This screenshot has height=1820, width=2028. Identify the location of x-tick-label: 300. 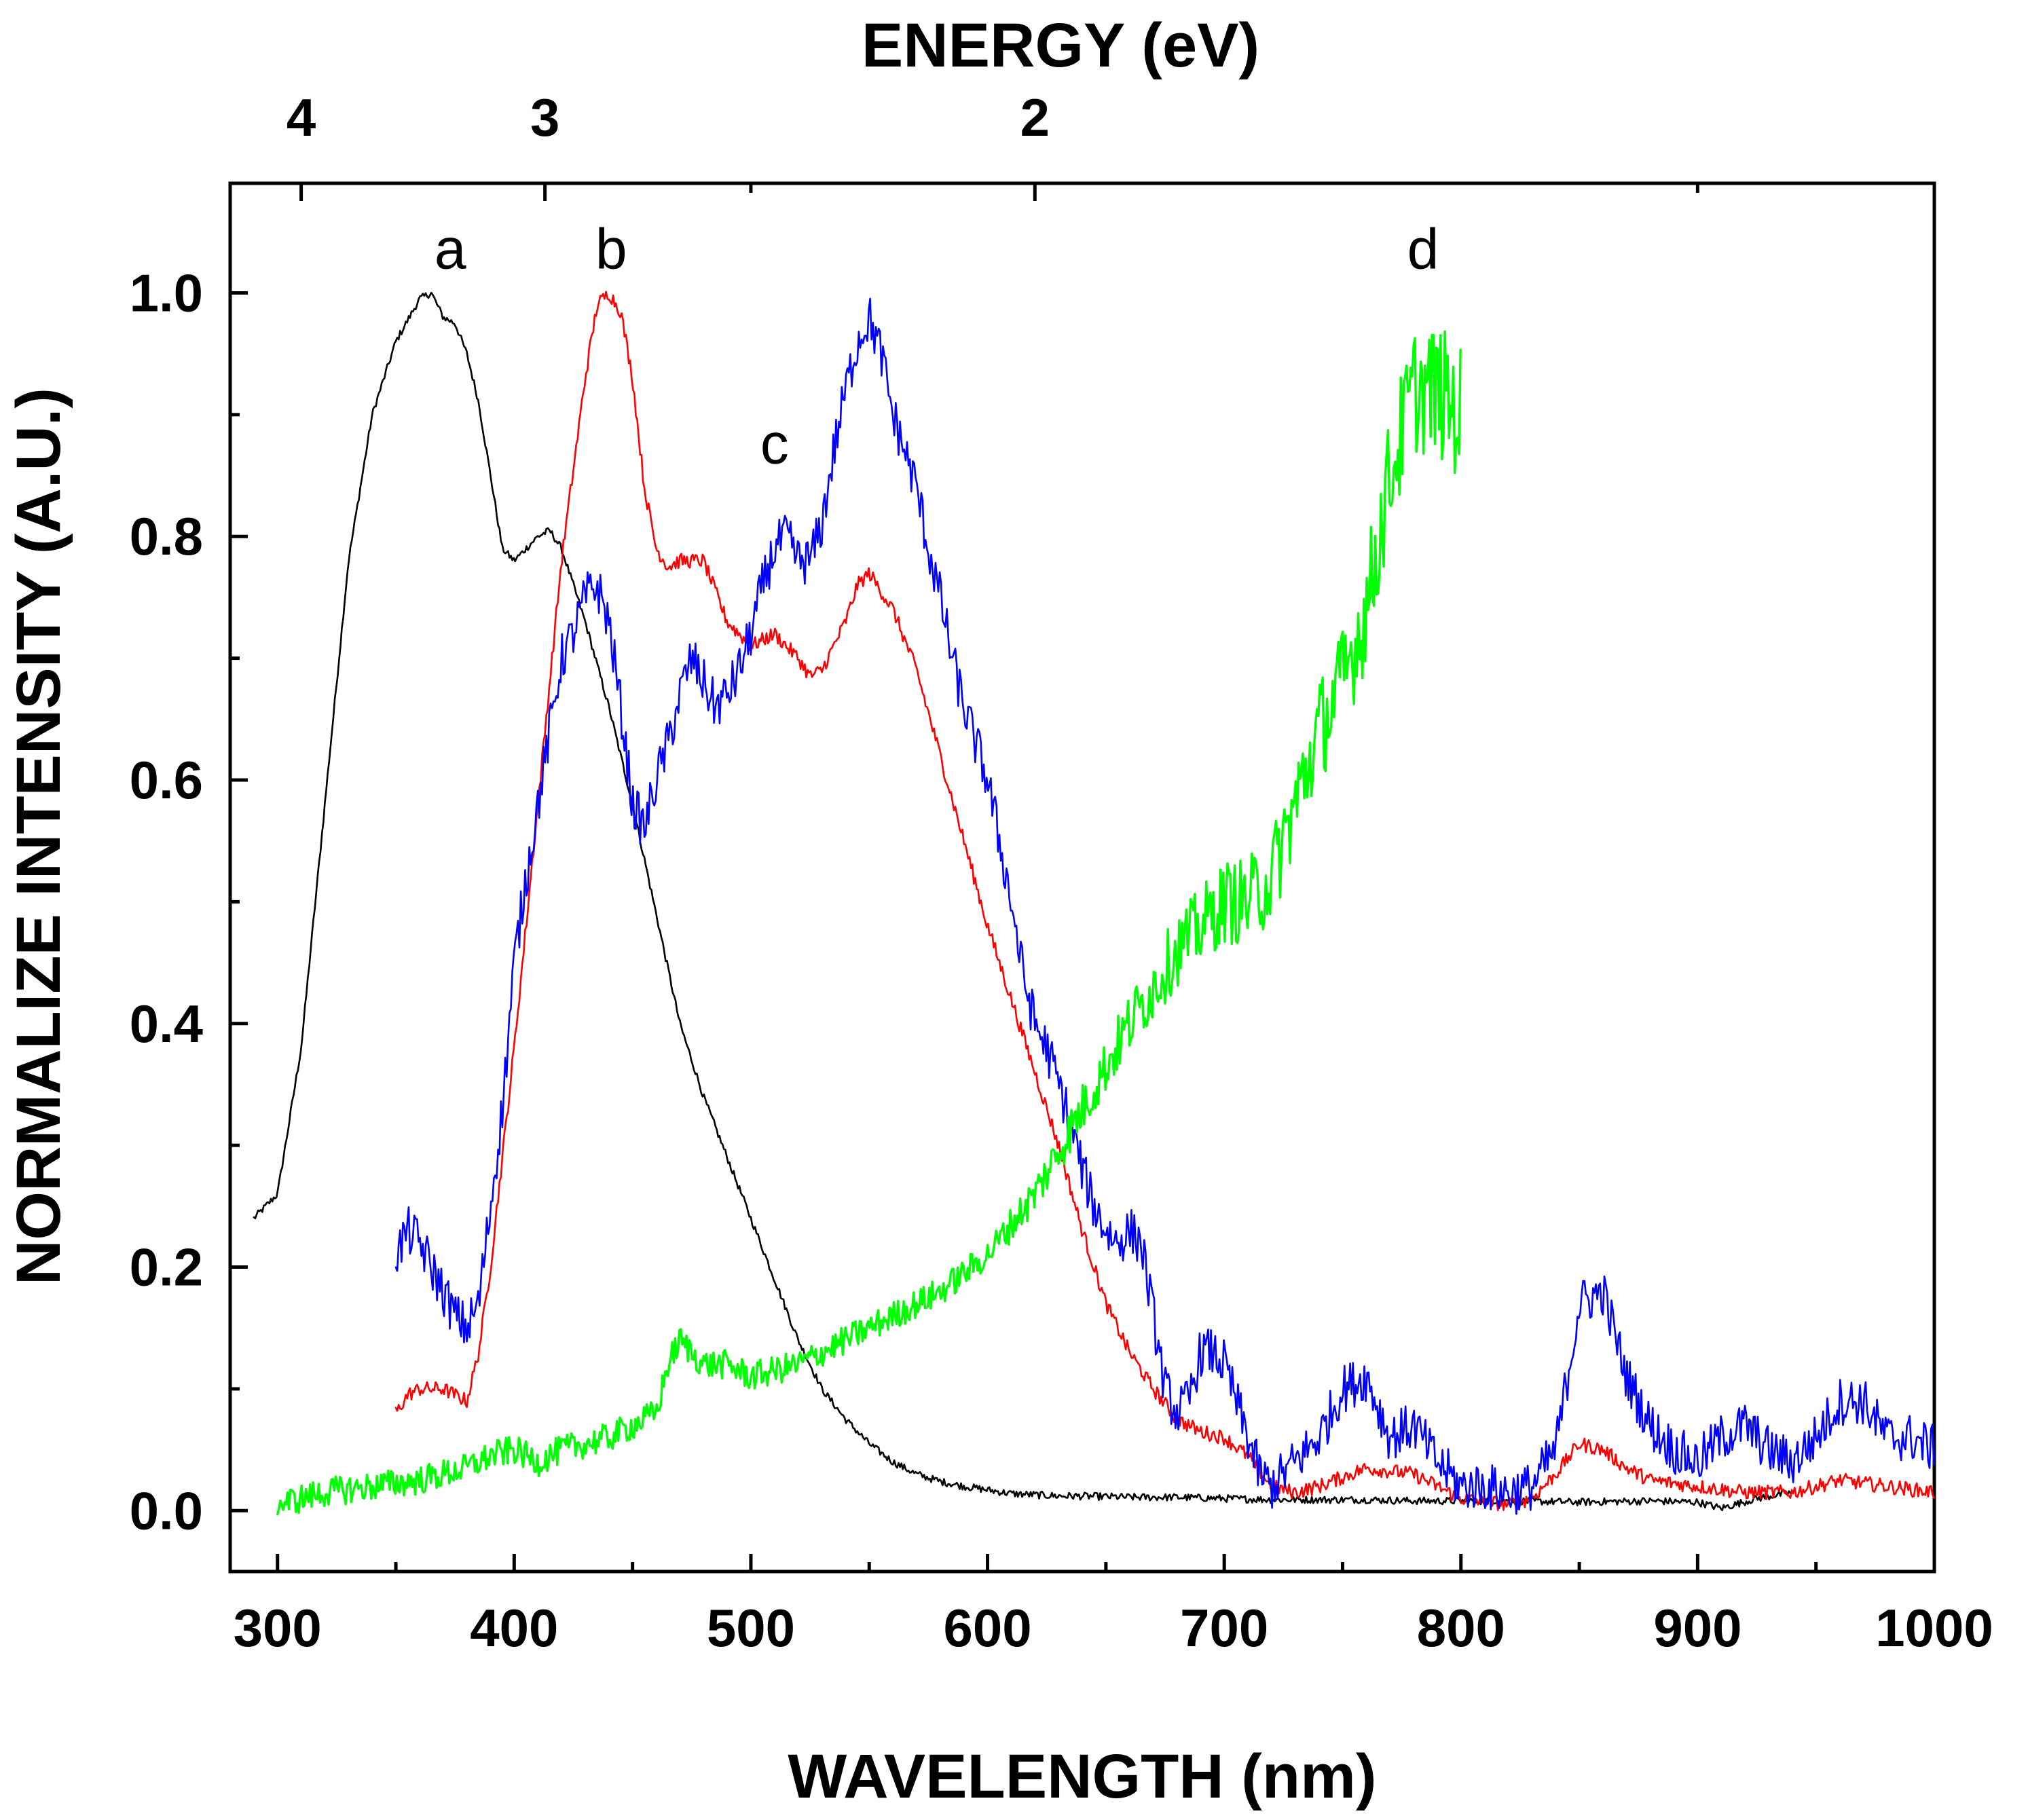
(278, 1628).